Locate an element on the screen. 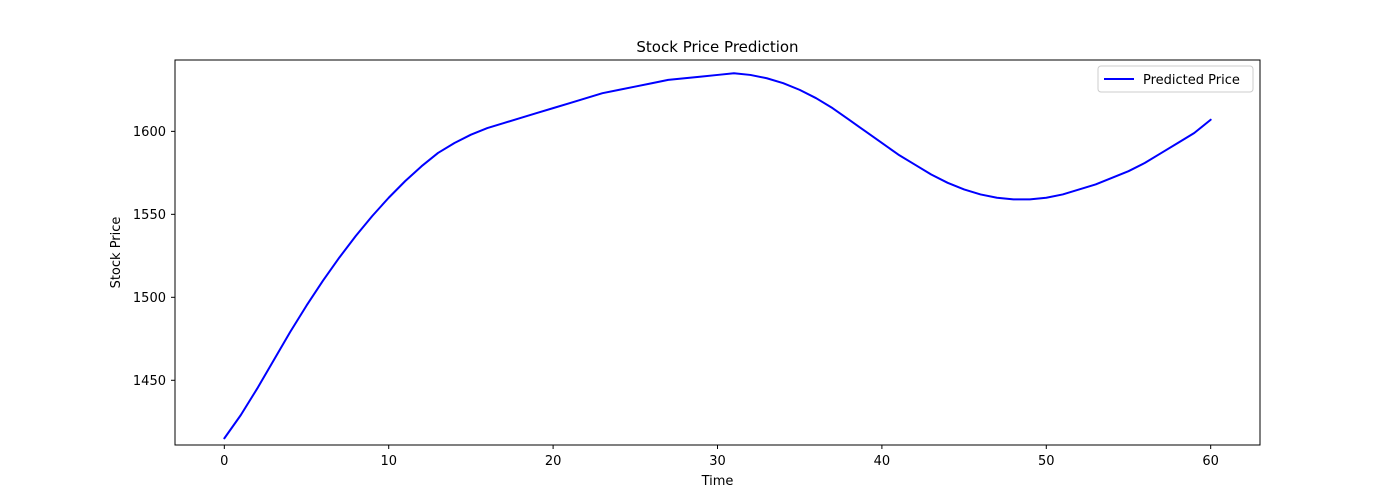 This screenshot has width=1400, height=504. legend: Predicted Price is located at coordinates (1175, 79).